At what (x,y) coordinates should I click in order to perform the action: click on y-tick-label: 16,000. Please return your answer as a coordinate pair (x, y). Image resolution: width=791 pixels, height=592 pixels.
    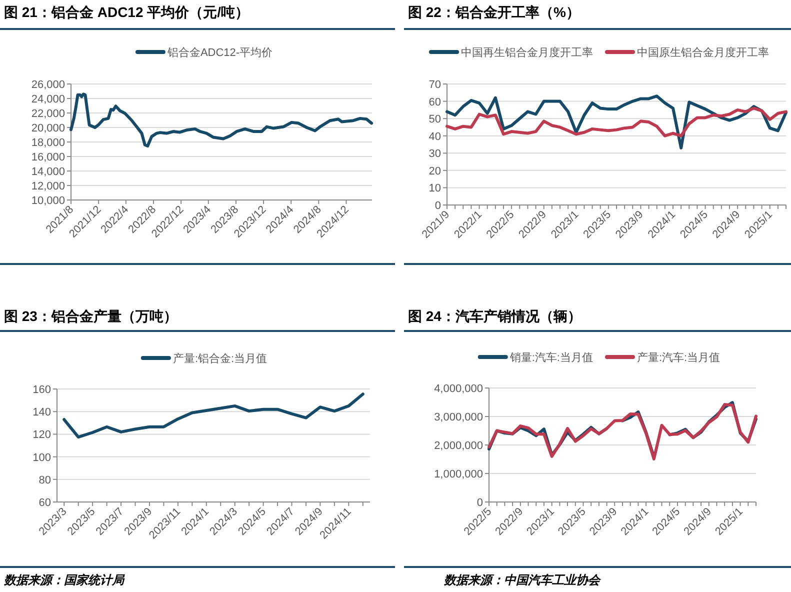
    Looking at the image, I should click on (48, 158).